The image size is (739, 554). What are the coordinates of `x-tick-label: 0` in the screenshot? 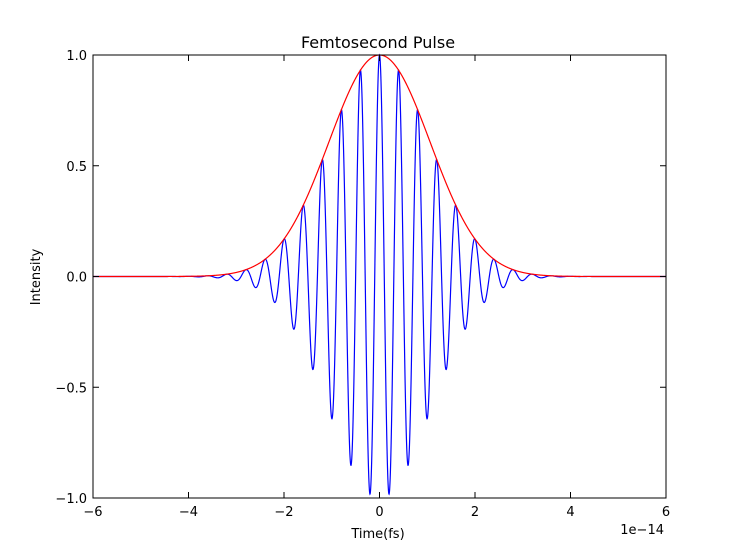 It's located at (379, 512).